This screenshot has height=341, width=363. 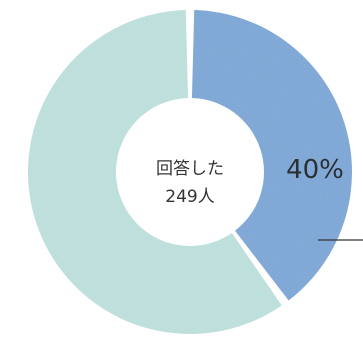 I want to click on center-title-text: 回答した, so click(x=190, y=169).